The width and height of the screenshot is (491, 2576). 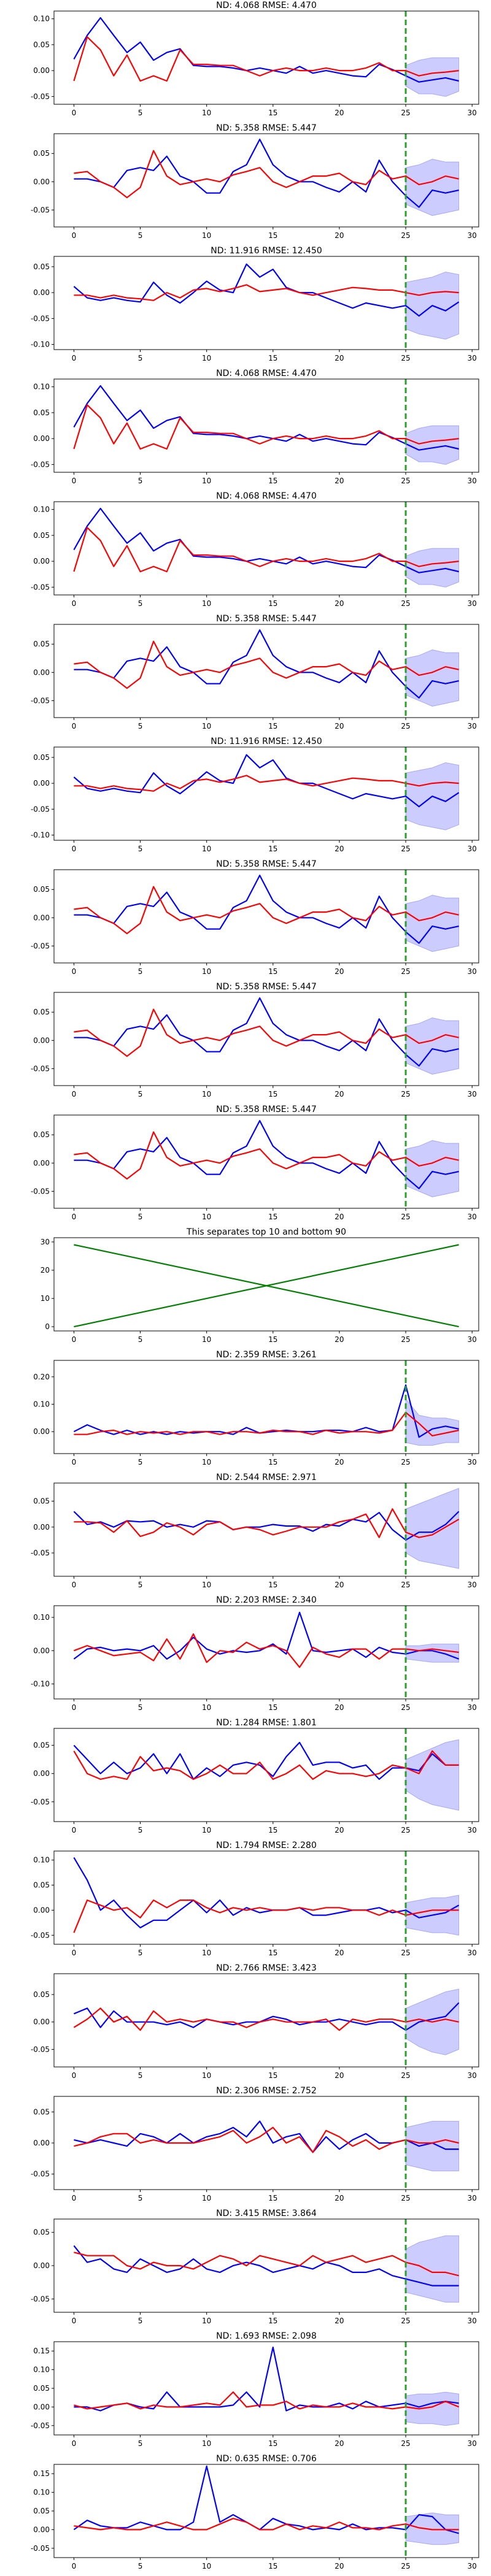 What do you see at coordinates (266, 1232) in the screenshot?
I see `chart-title: This separates top 10 and bottom 90` at bounding box center [266, 1232].